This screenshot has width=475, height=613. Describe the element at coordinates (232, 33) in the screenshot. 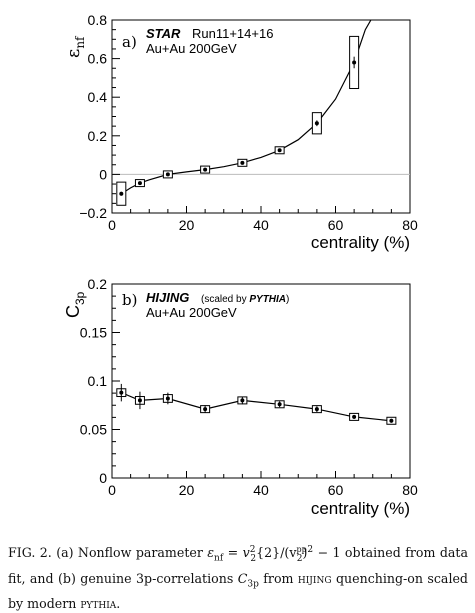

I see `panel-a-runs: Run11+14+16` at that location.